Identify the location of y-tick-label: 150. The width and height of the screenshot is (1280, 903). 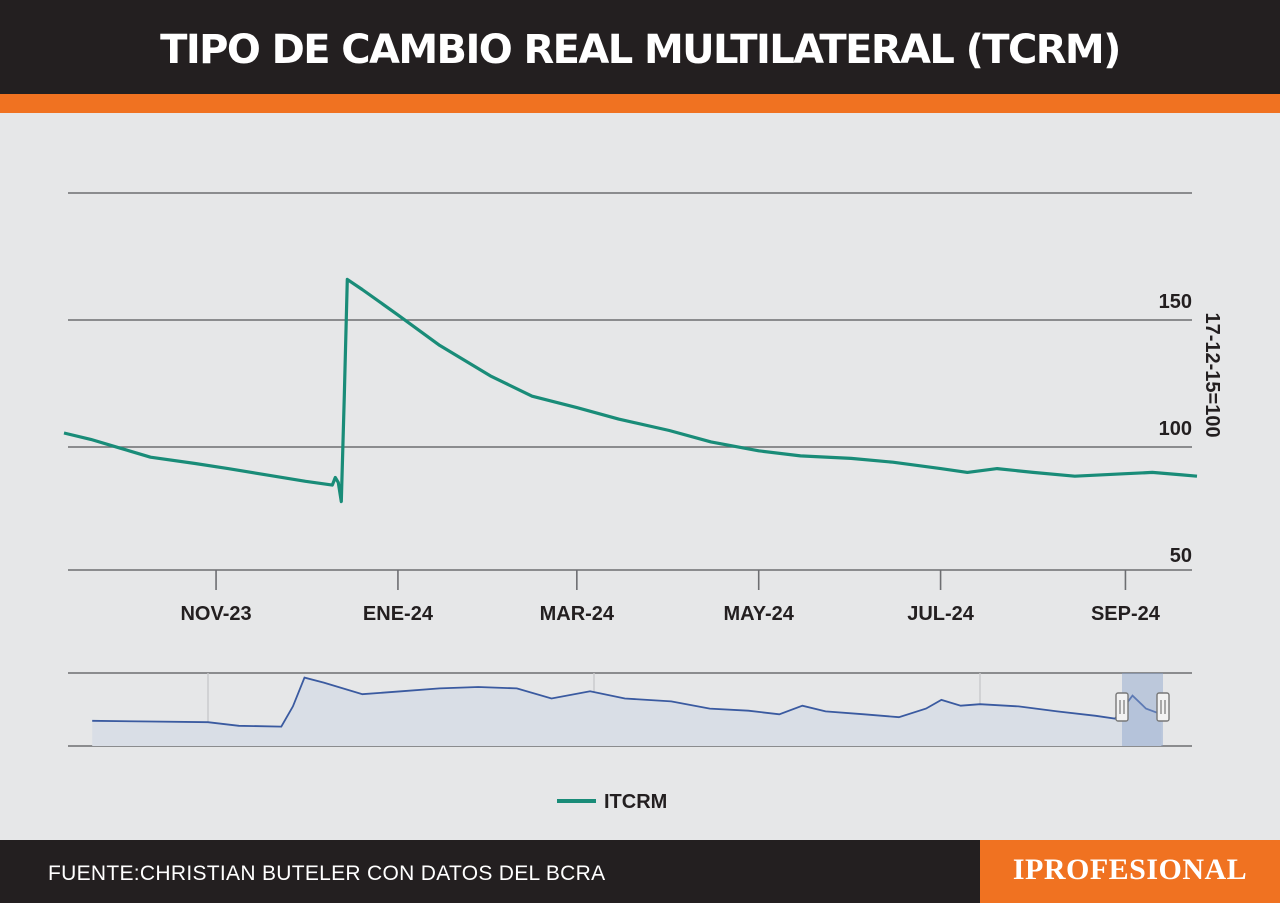
(1175, 302).